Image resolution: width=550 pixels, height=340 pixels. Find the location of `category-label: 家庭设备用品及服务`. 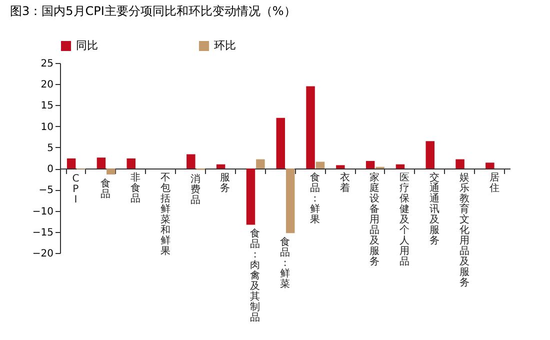

category-label: 家庭设备用品及服务 is located at coordinates (375, 220).